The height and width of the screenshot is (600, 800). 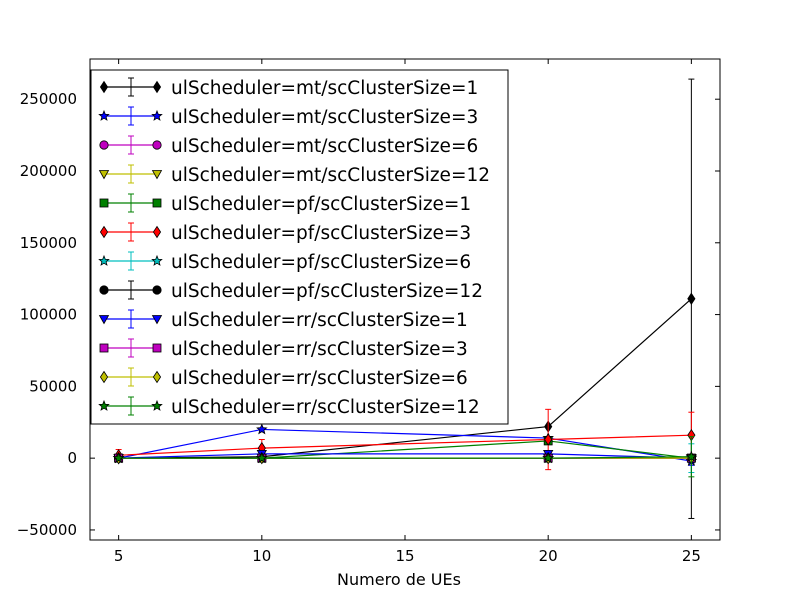 What do you see at coordinates (404, 556) in the screenshot?
I see `x-tick-label: 15` at bounding box center [404, 556].